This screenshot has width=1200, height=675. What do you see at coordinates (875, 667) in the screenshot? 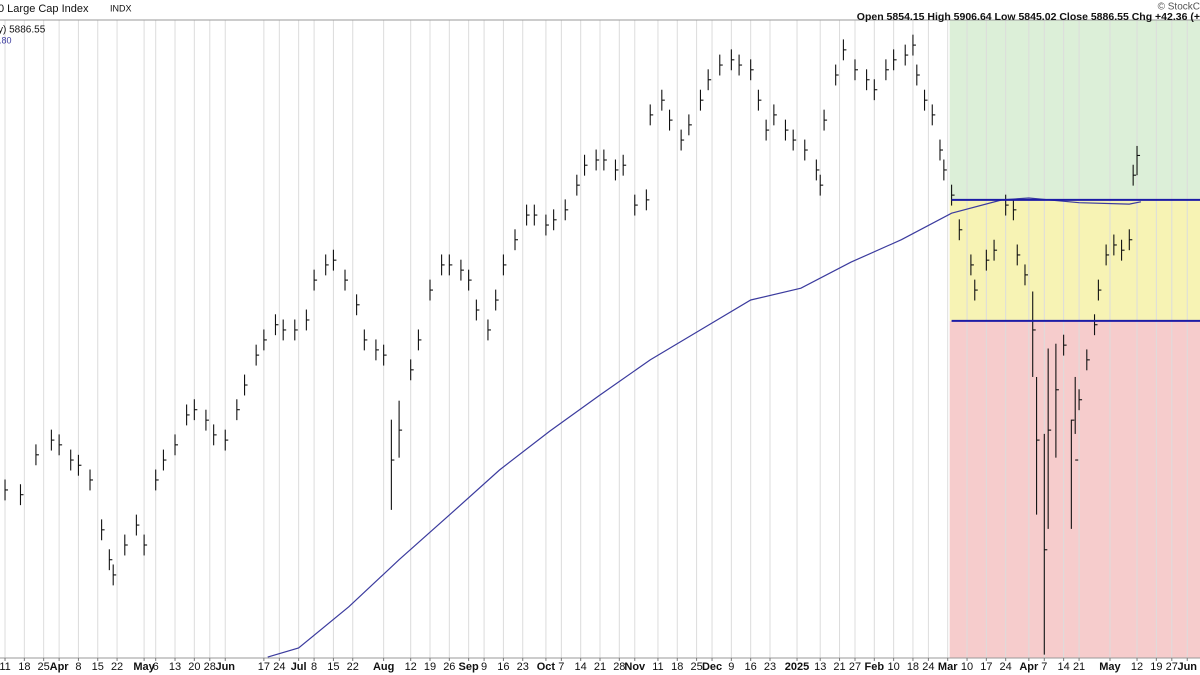
I see `x-tick-label: Feb` at bounding box center [875, 667].